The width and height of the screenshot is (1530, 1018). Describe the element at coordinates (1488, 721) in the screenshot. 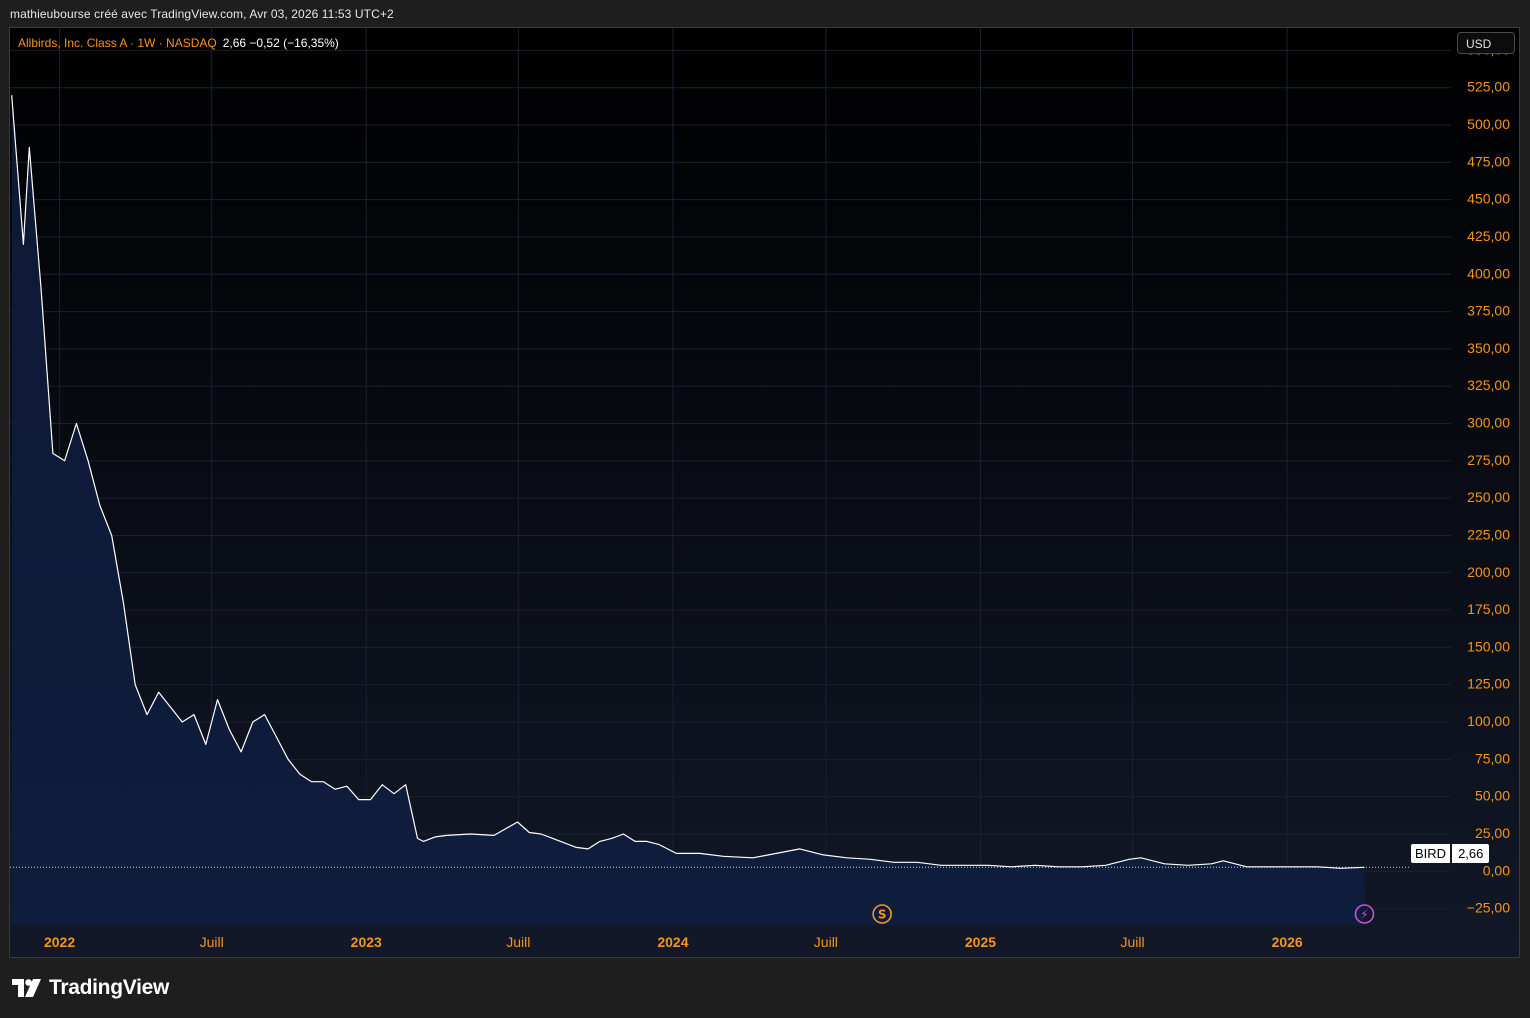

I see `y-tick-label: 100,00` at that location.